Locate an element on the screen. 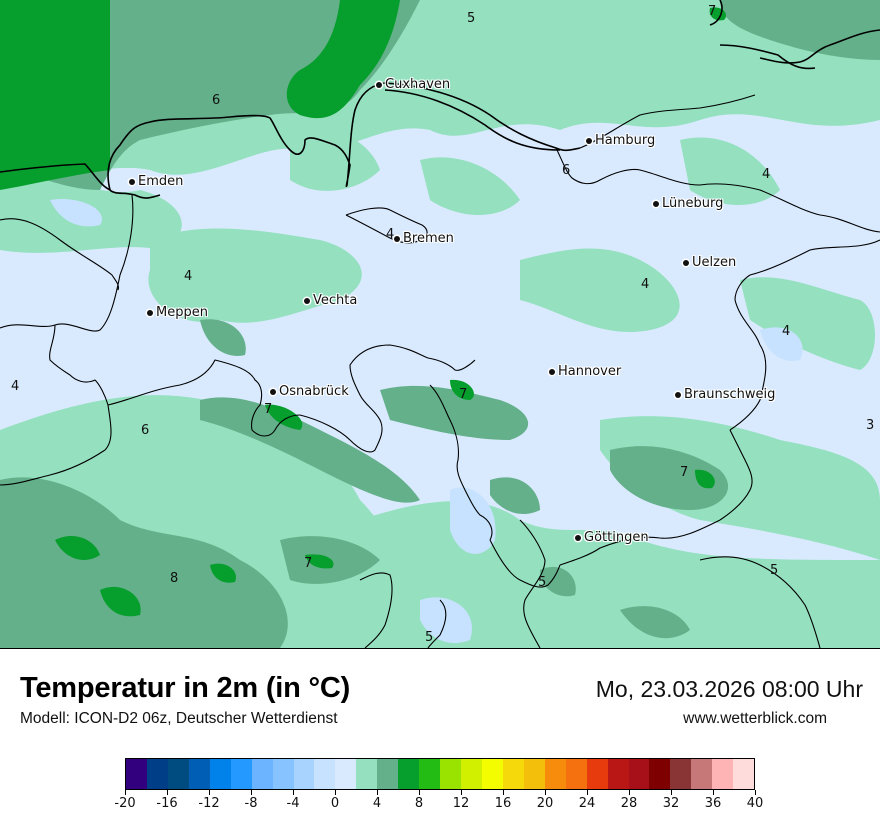  city-name: Vechta is located at coordinates (335, 300).